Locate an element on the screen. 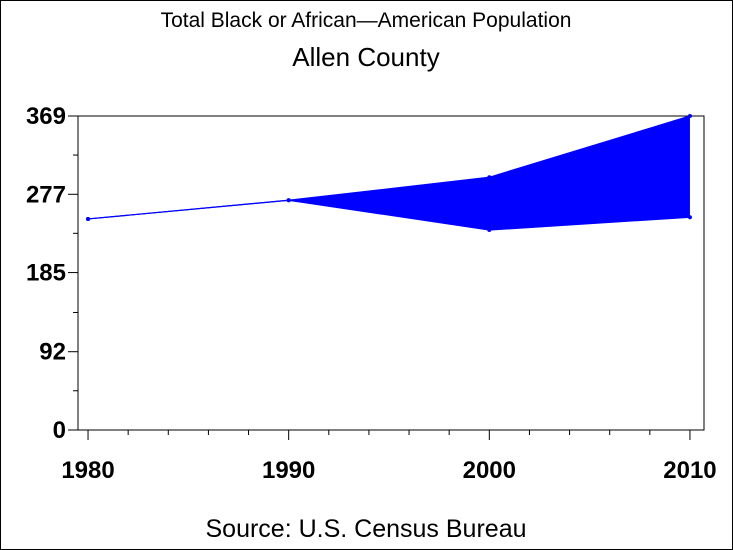 This screenshot has height=550, width=733. x-tick-label: 1990 is located at coordinates (288, 470).